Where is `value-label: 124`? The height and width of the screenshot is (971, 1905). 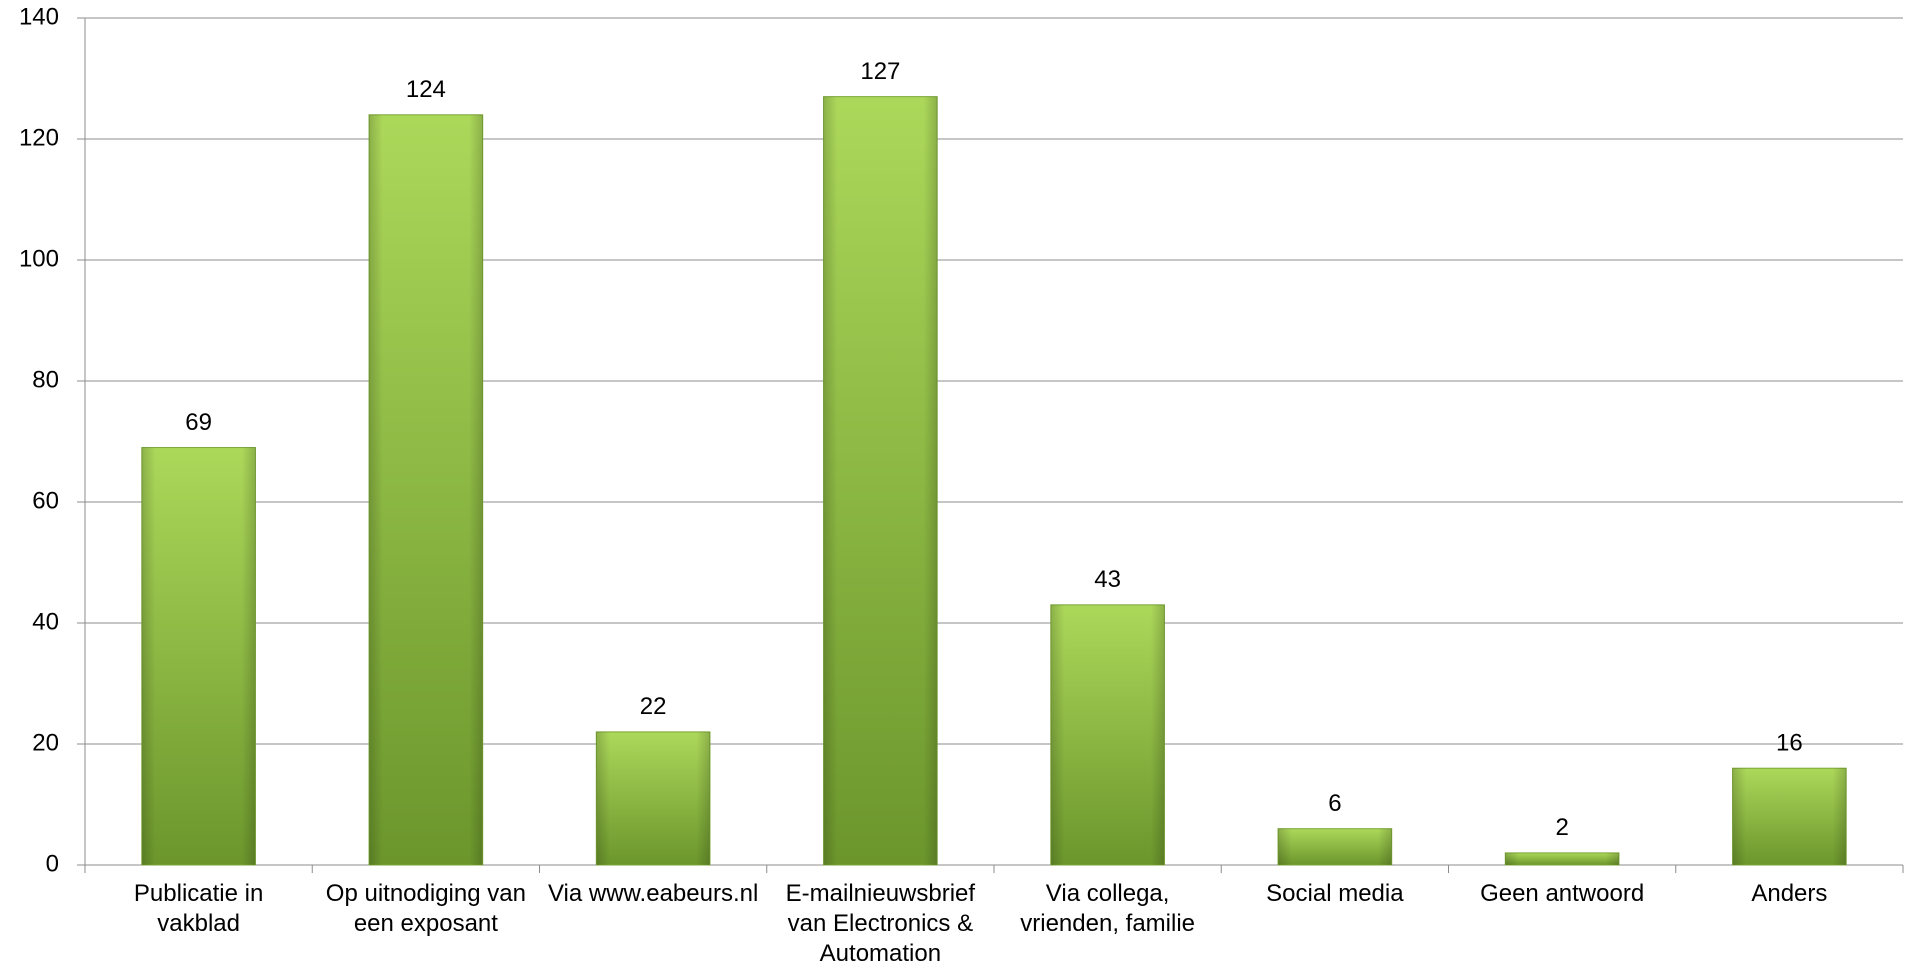 value-label: 124 is located at coordinates (426, 89).